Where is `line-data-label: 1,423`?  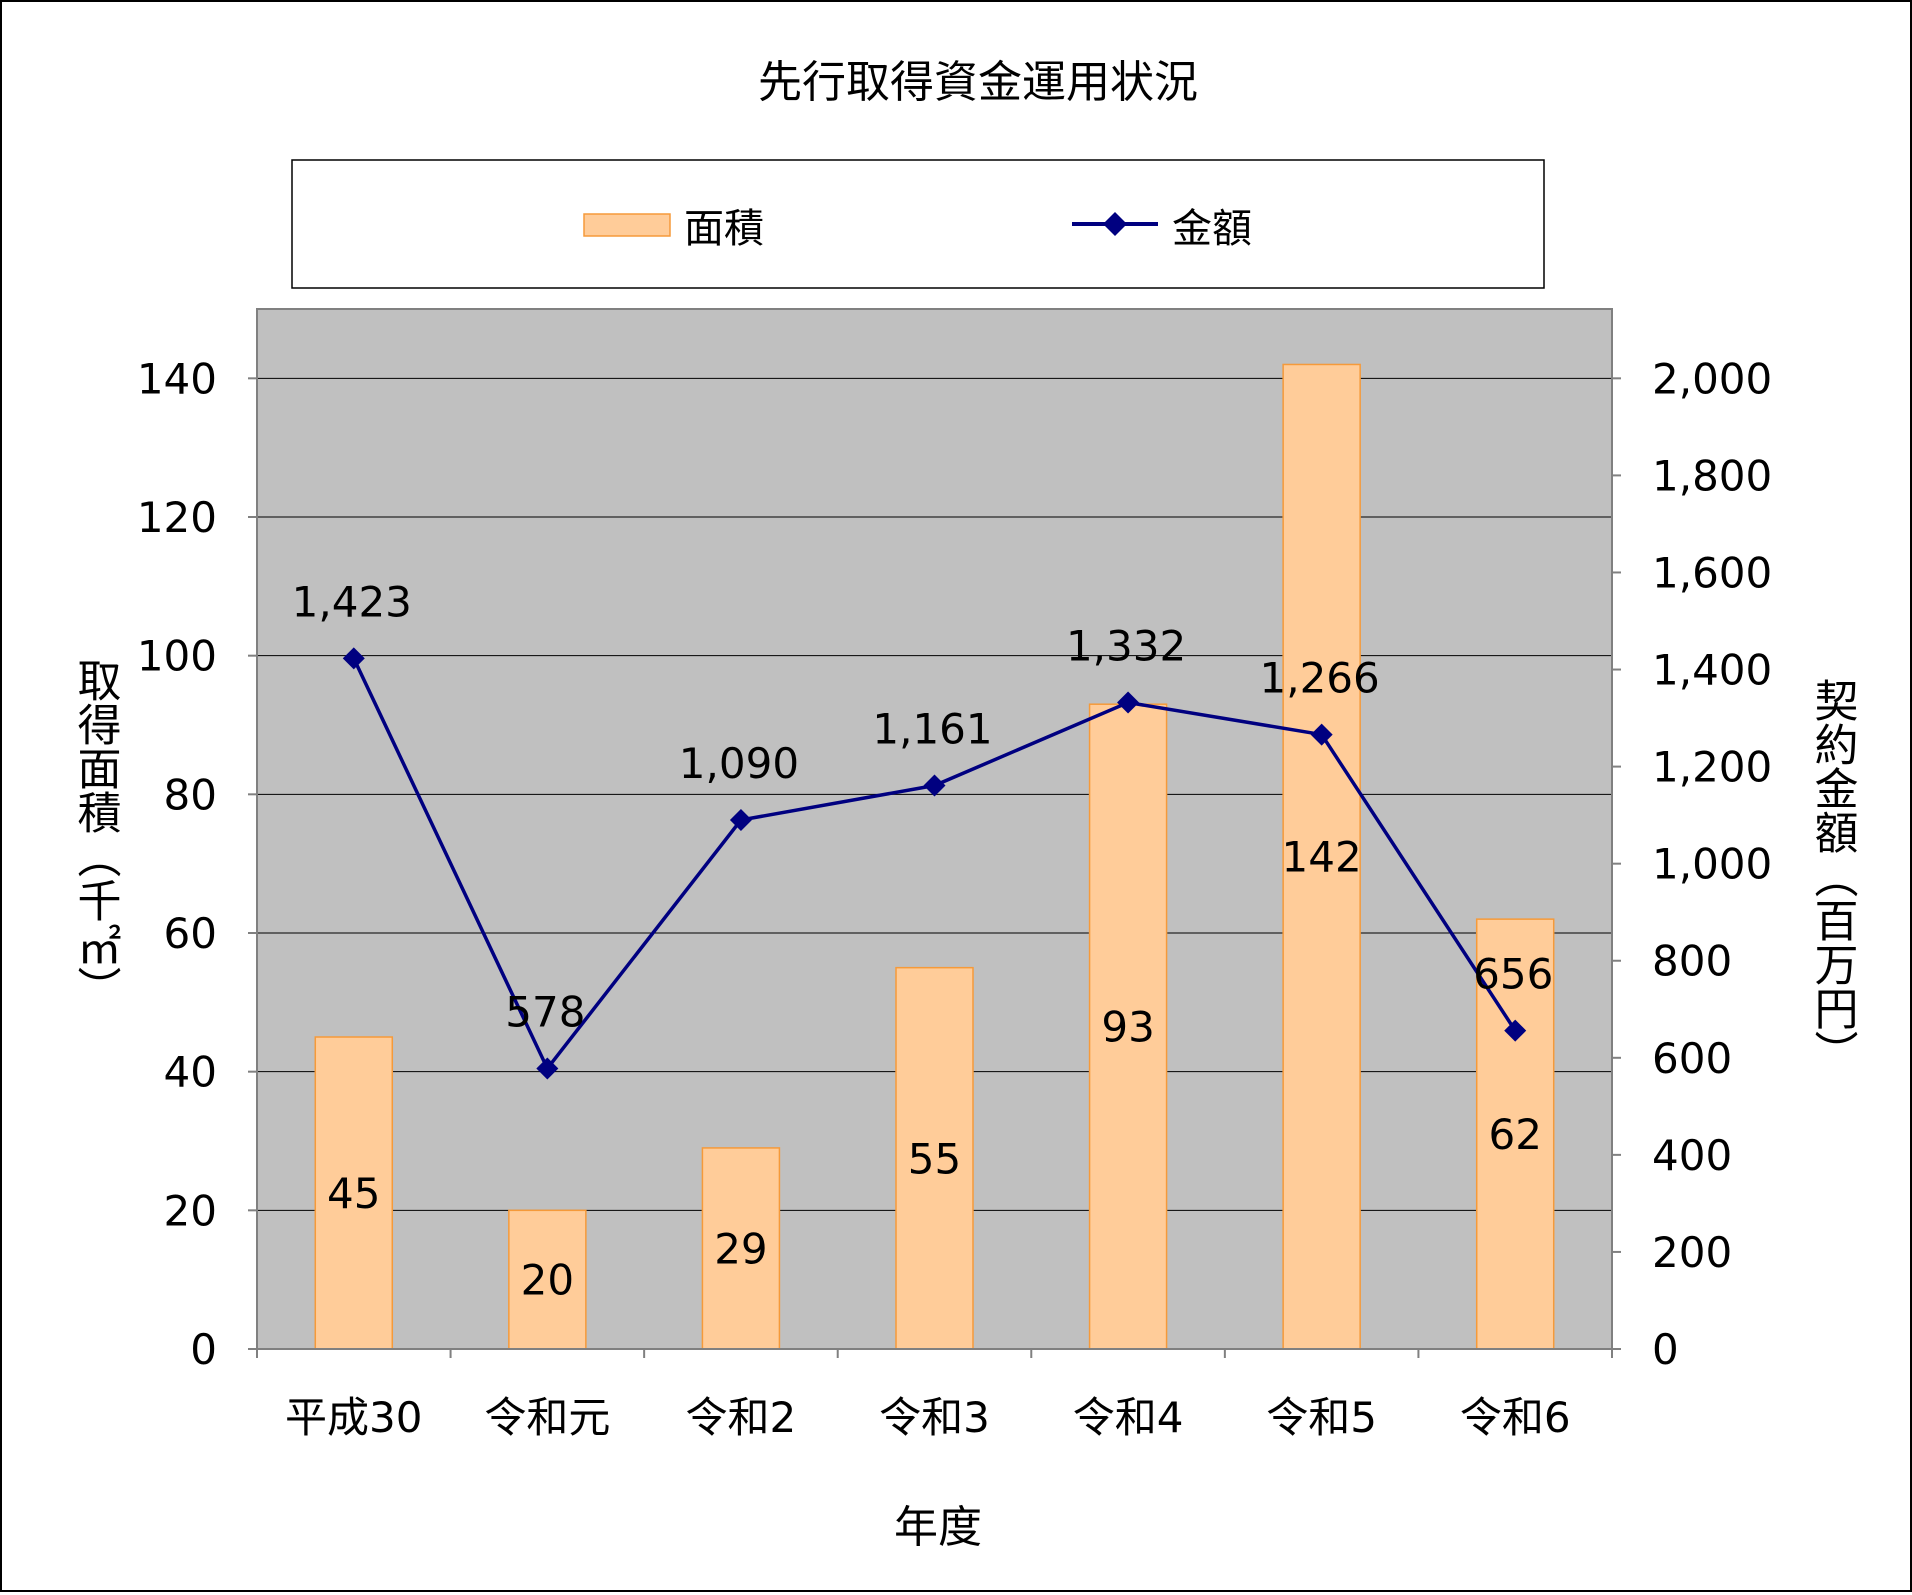
line-data-label: 1,423 is located at coordinates (352, 601).